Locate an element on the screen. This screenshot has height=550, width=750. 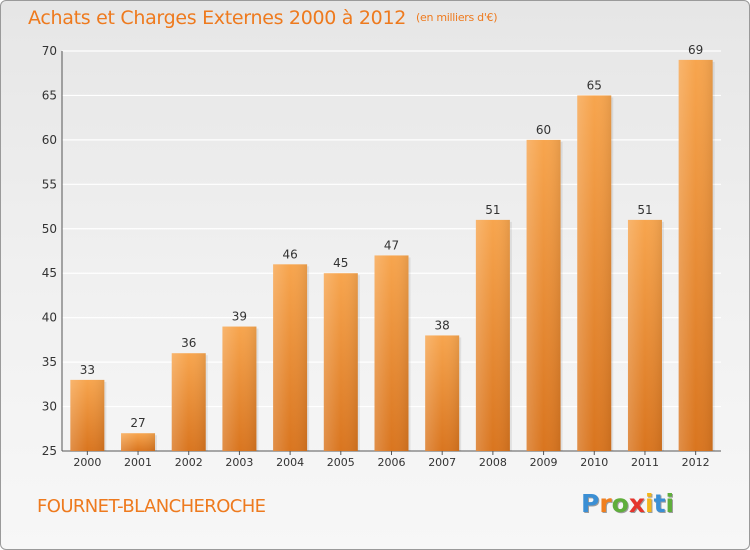
x-tick-label-2003: 2003 is located at coordinates (239, 462).